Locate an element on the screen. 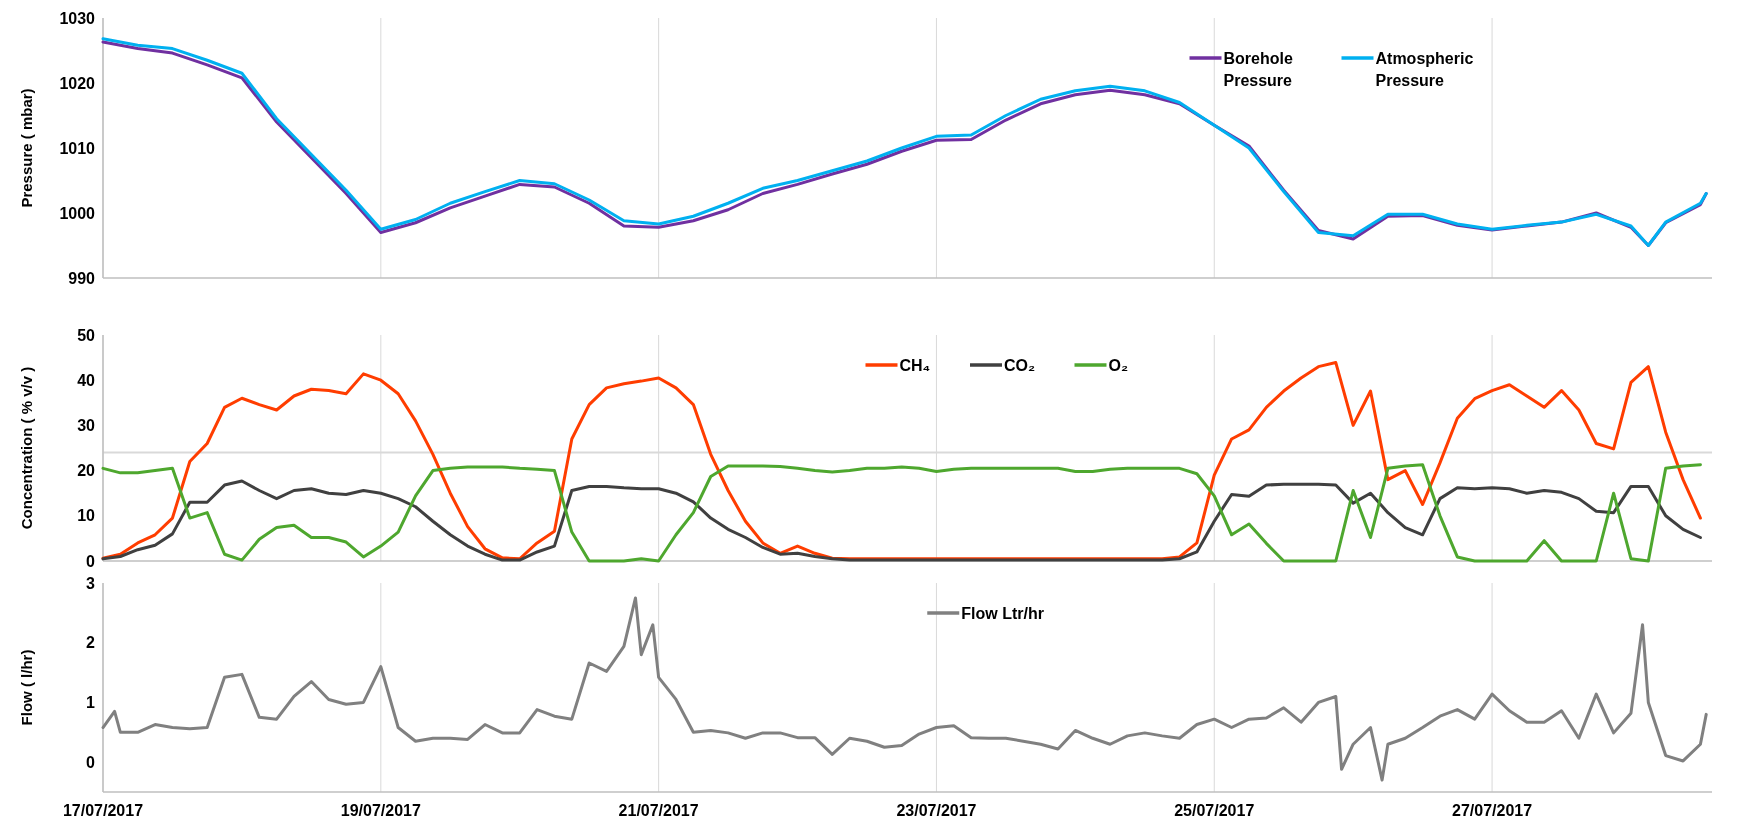  x-tick-label: 21/07/2017 is located at coordinates (658, 810).